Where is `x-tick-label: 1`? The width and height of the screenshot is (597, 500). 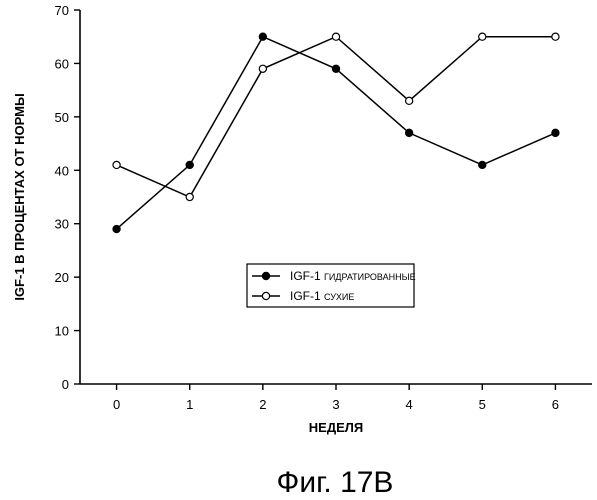
x-tick-label: 1 is located at coordinates (189, 404).